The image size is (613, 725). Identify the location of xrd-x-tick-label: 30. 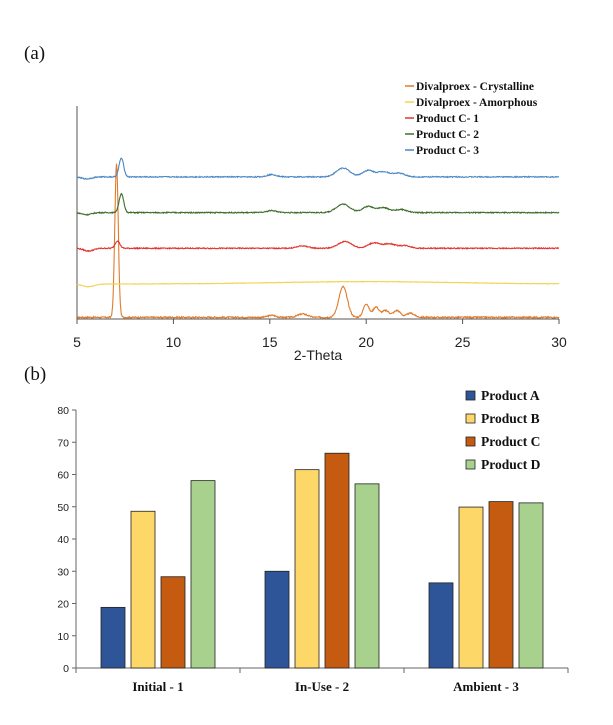
(559, 342).